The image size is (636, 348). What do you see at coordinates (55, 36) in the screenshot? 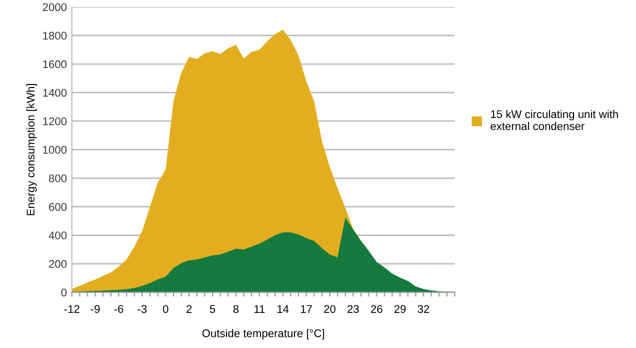
I see `y-tick-label: 1800` at bounding box center [55, 36].